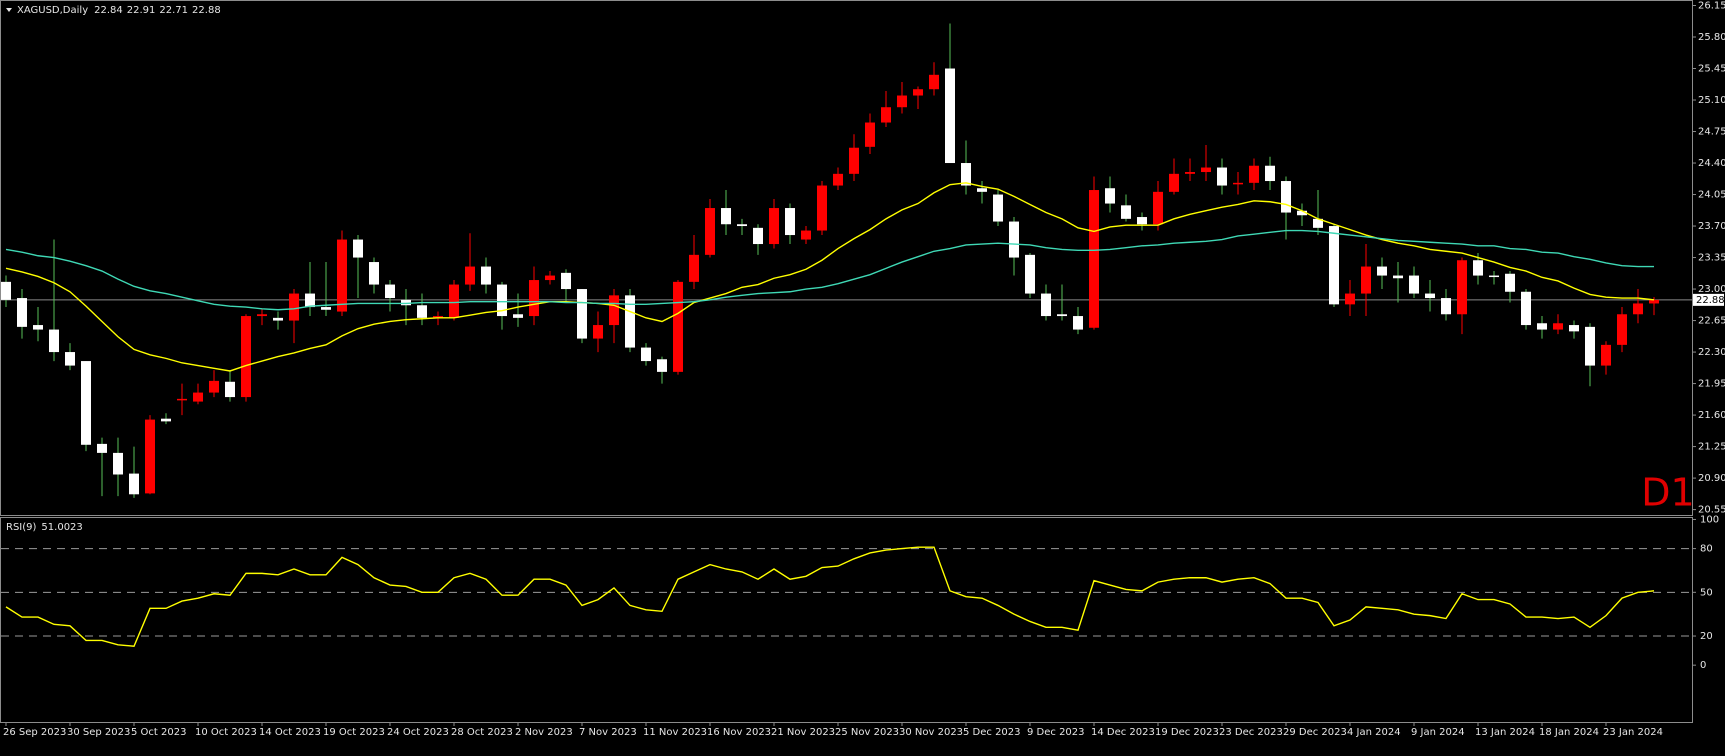  Describe the element at coordinates (1374, 732) in the screenshot. I see `x-tick-label: 4 Jan 2024` at that location.